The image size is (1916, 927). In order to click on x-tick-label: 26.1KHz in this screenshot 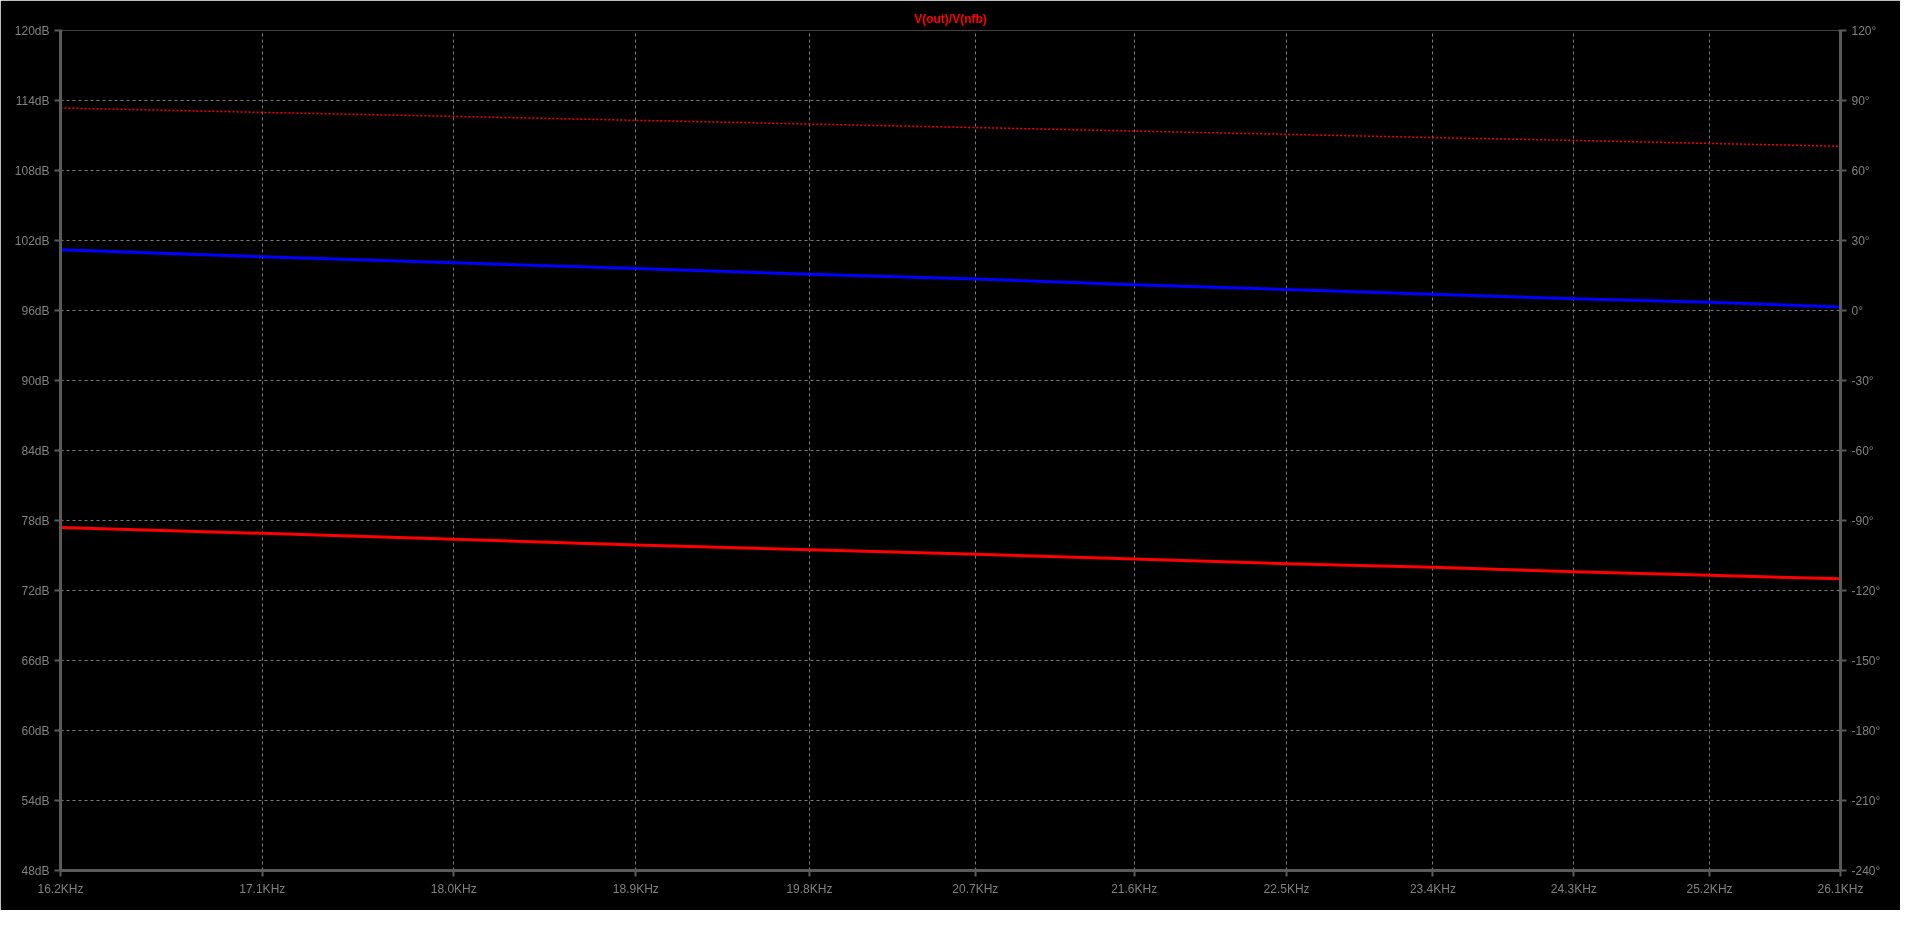, I will do `click(1840, 888)`.